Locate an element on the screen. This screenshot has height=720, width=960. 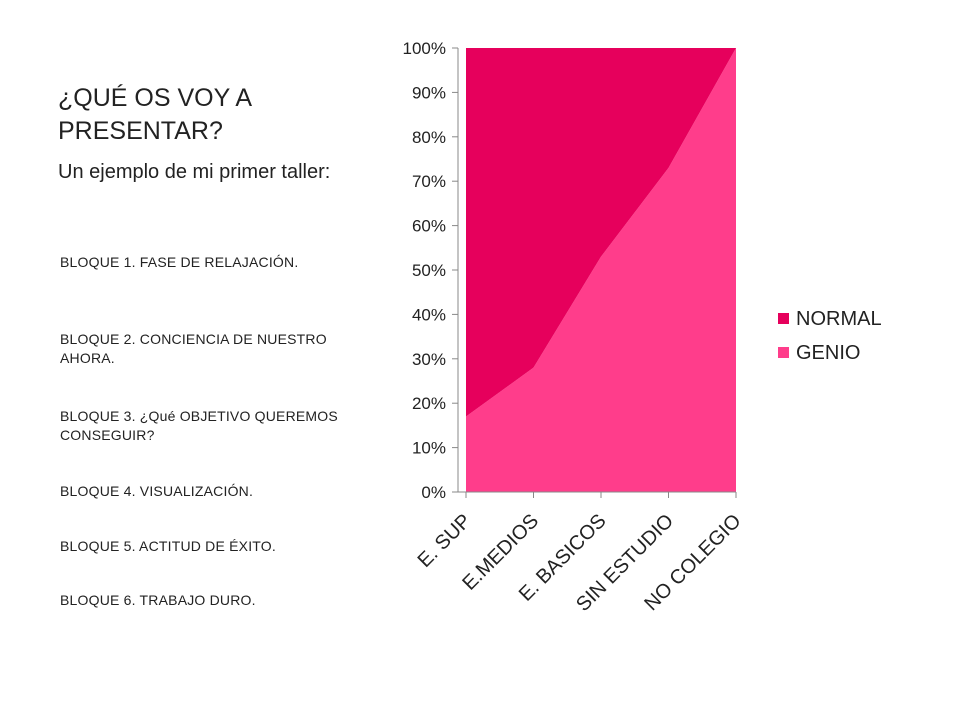
y-tick-label: 20% is located at coordinates (429, 403).